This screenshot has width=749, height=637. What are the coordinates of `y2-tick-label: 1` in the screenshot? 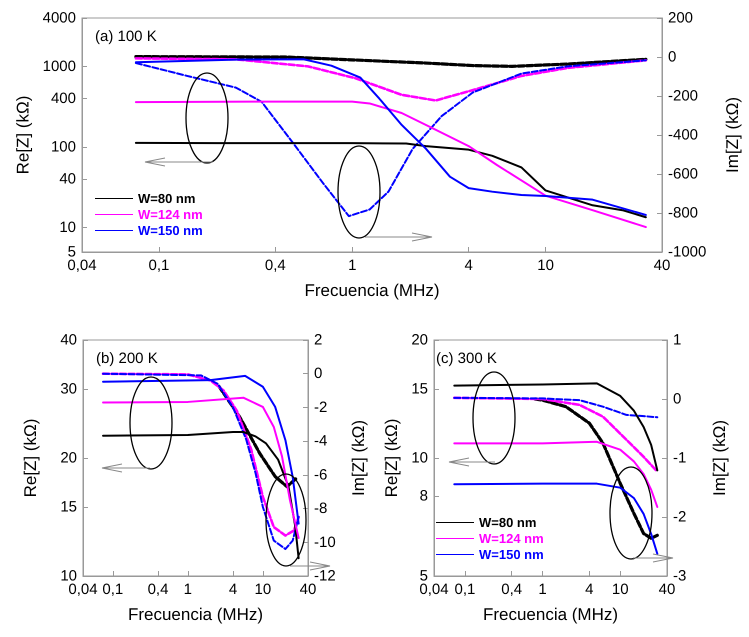 It's located at (677, 340).